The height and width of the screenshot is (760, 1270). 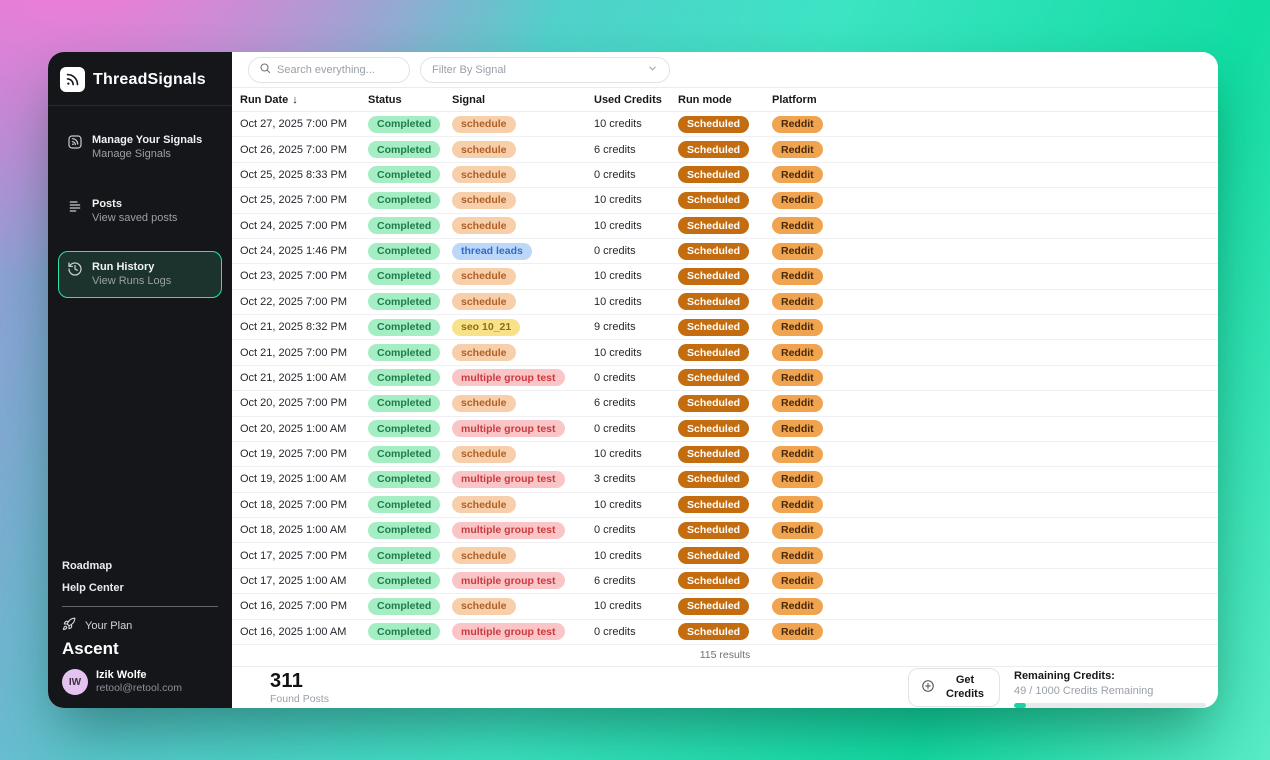 I want to click on get-credits-button: Get Credits, so click(x=954, y=687).